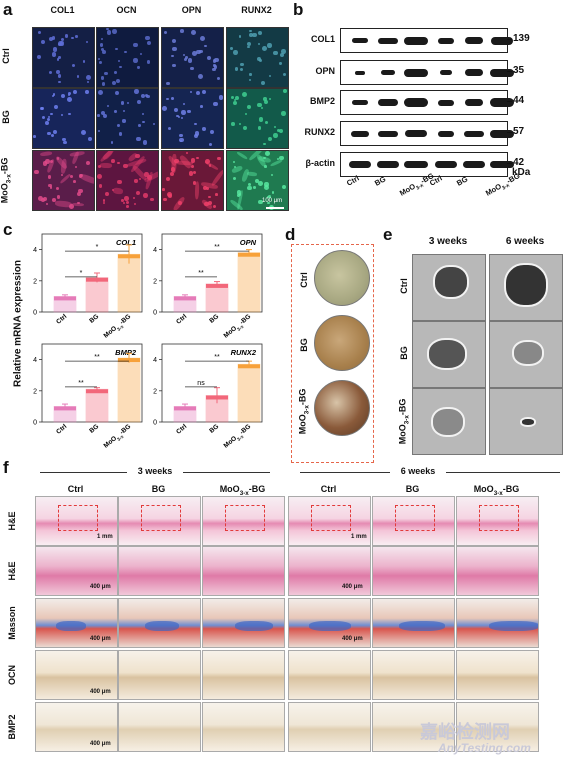 The image size is (568, 770). What do you see at coordinates (62, 10) in the screenshot?
I see `if-column-header: COL1` at bounding box center [62, 10].